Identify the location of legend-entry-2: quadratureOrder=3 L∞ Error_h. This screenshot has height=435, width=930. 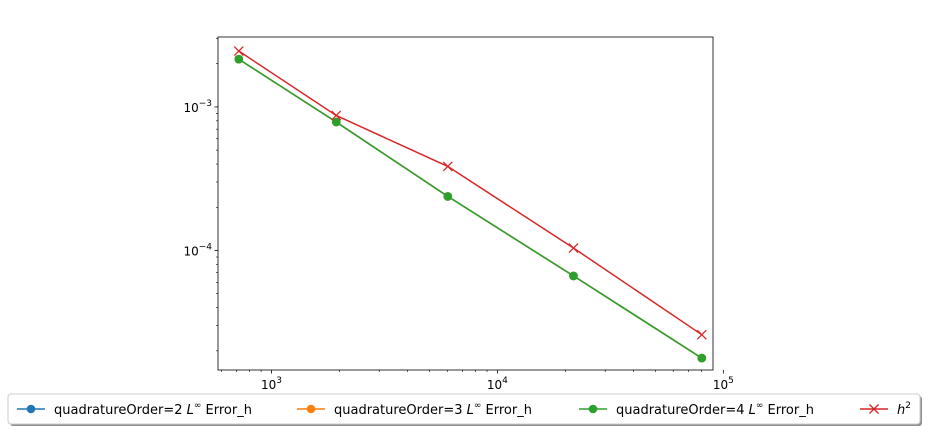
(414, 409).